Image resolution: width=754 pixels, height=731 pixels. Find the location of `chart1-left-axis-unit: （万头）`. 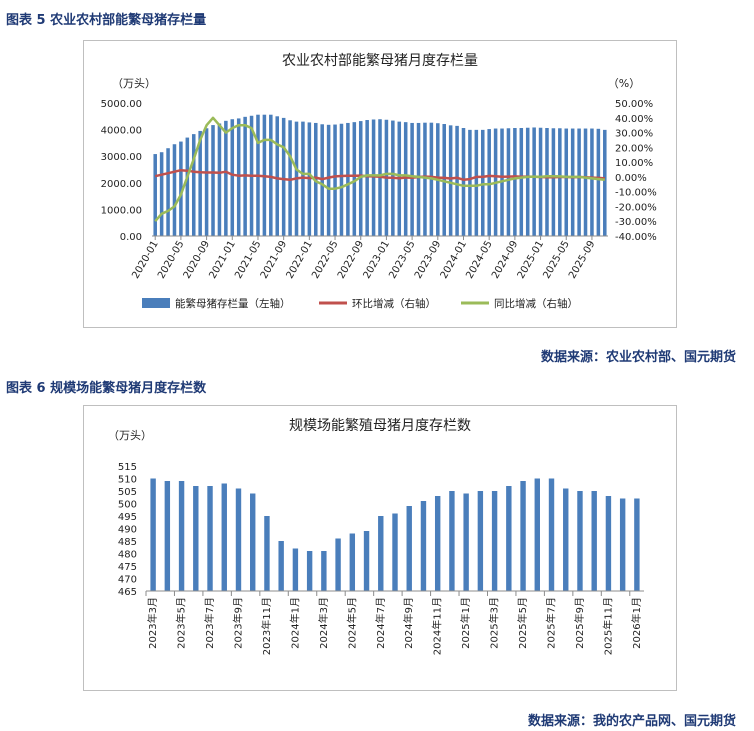

chart1-left-axis-unit: （万头） is located at coordinates (134, 83).